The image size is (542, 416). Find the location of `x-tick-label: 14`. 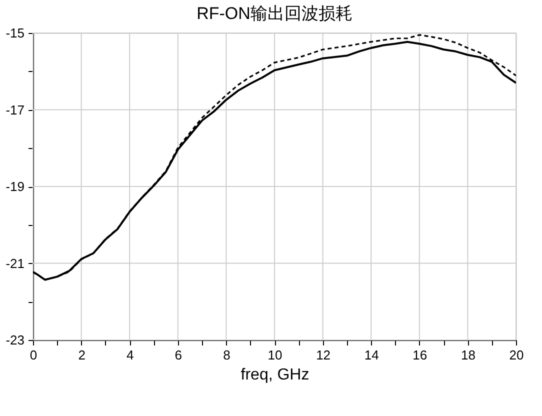

x-tick-label: 14 is located at coordinates (371, 355).